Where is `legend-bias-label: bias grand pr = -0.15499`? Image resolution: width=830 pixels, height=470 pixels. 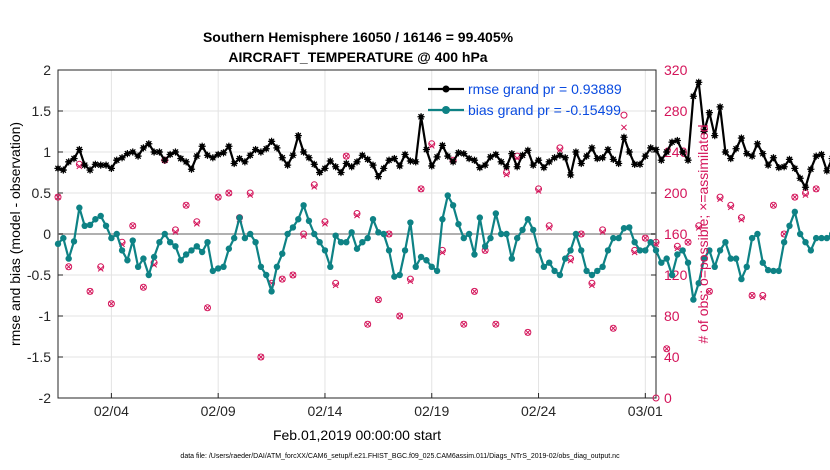 legend-bias-label: bias grand pr = -0.15499 is located at coordinates (544, 110).